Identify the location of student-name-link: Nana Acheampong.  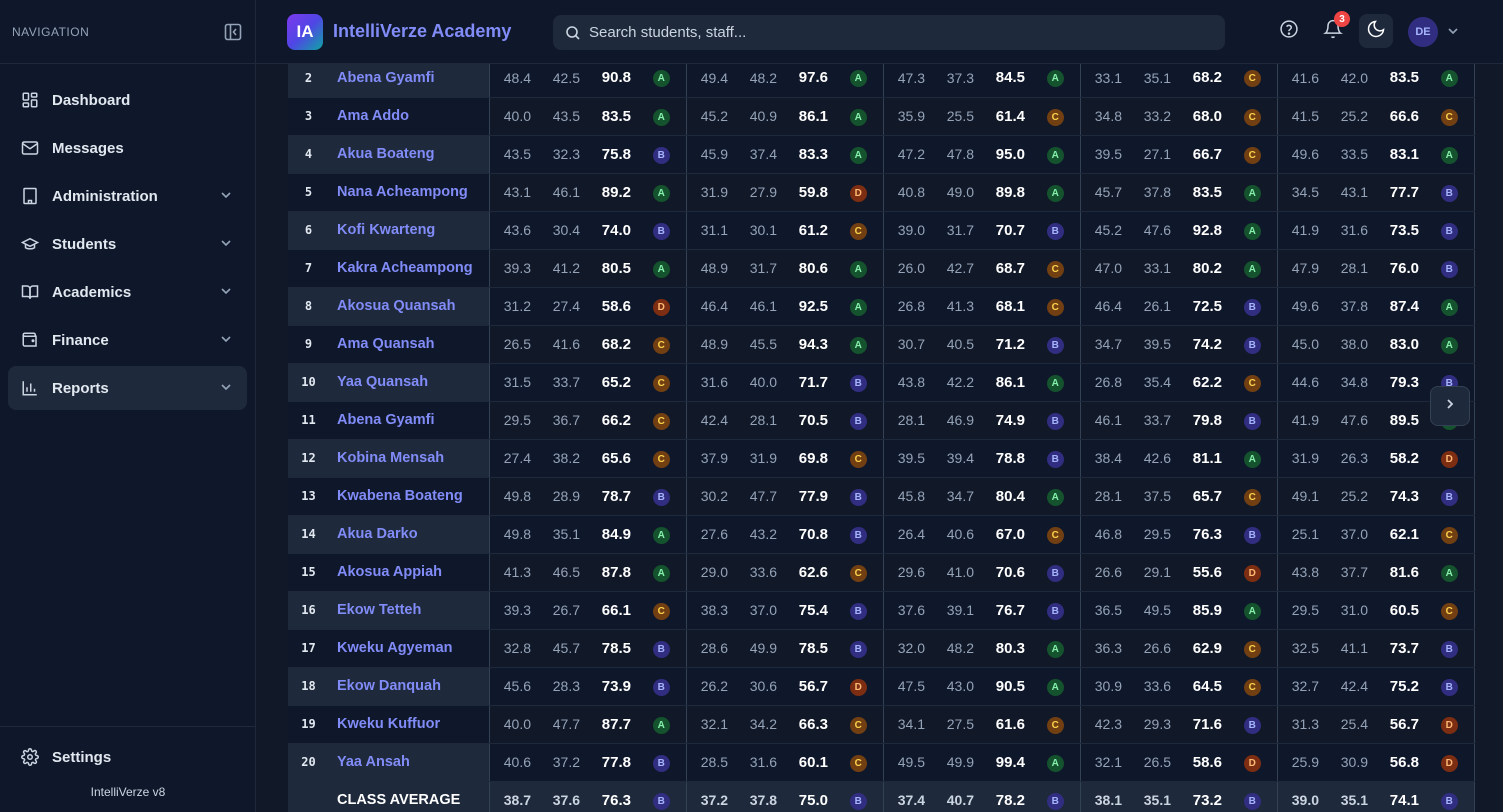
(409, 192).